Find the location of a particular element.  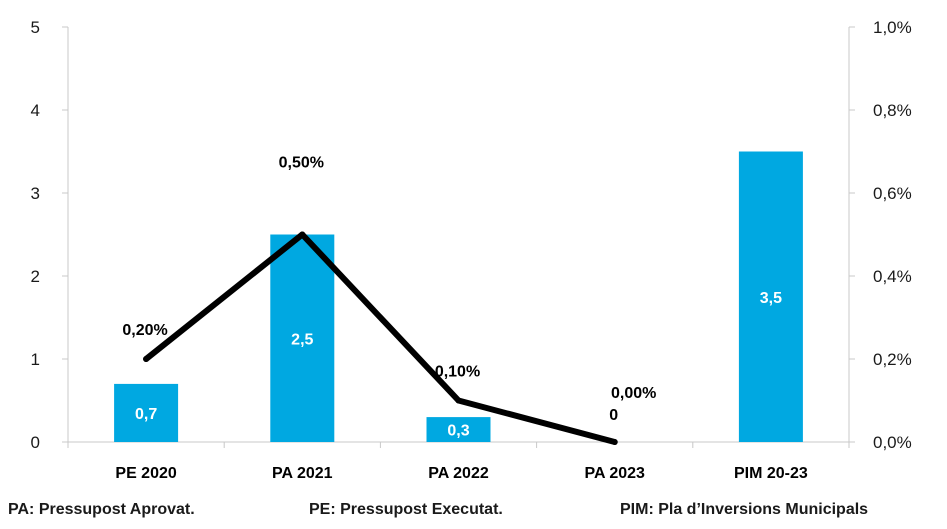

bar-value-label: 2,5 is located at coordinates (302, 339).